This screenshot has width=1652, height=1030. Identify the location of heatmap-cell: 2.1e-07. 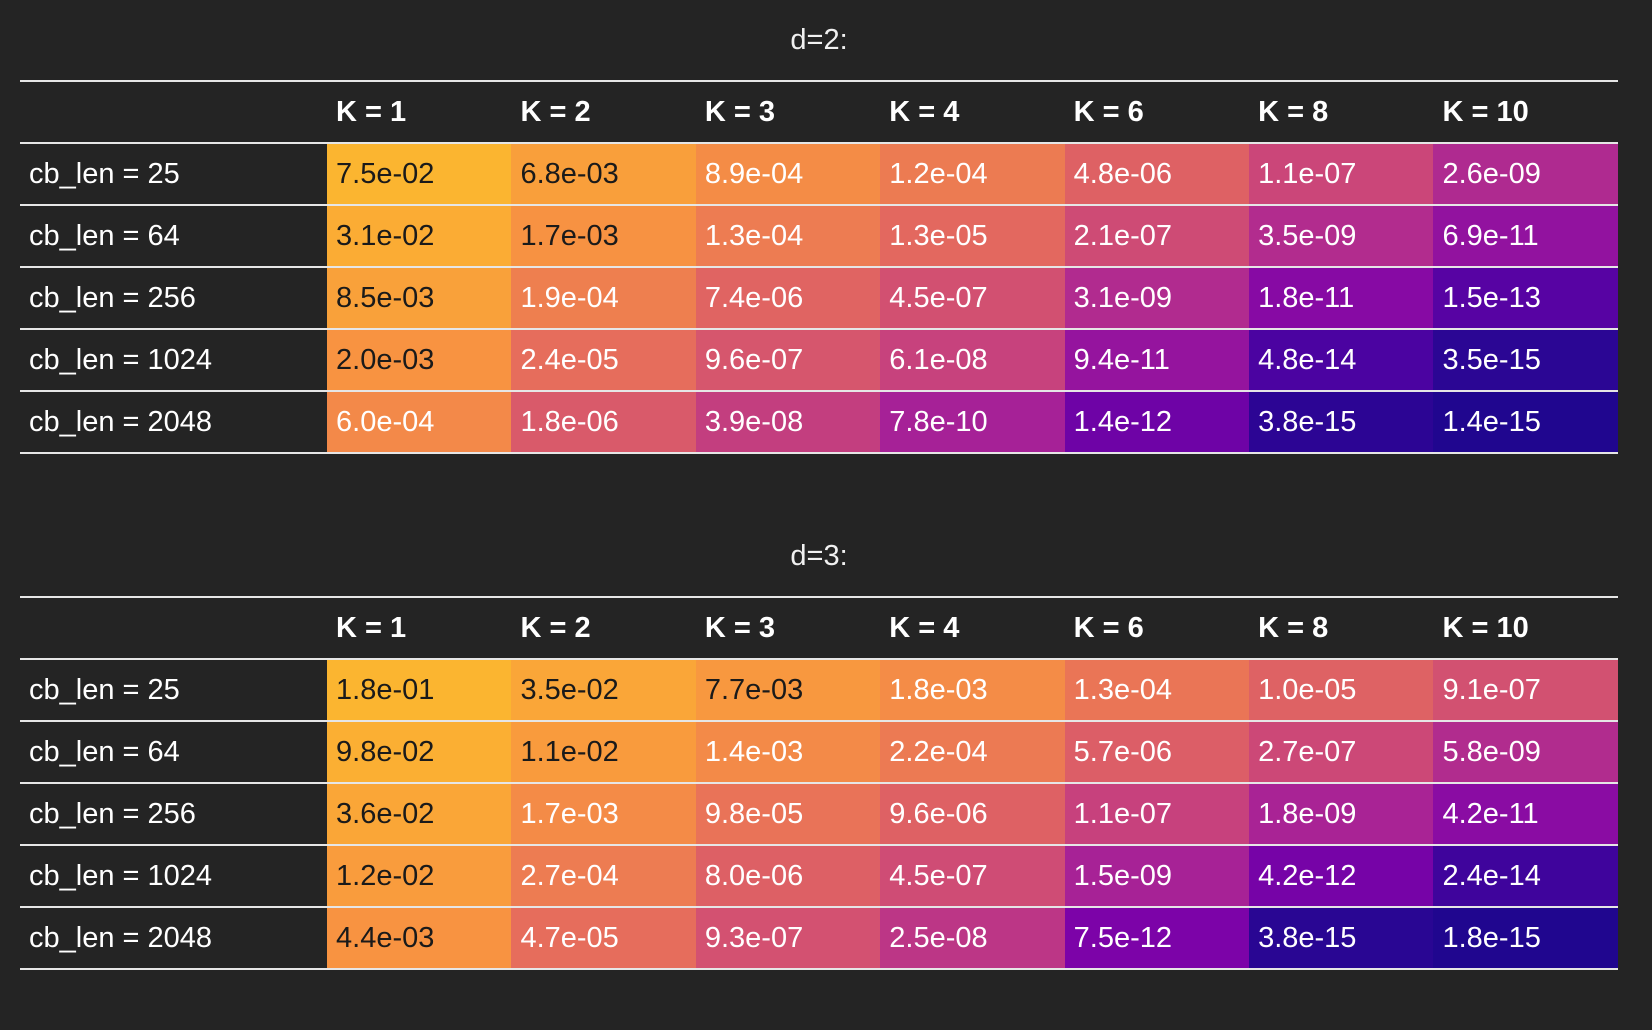
(1157, 235).